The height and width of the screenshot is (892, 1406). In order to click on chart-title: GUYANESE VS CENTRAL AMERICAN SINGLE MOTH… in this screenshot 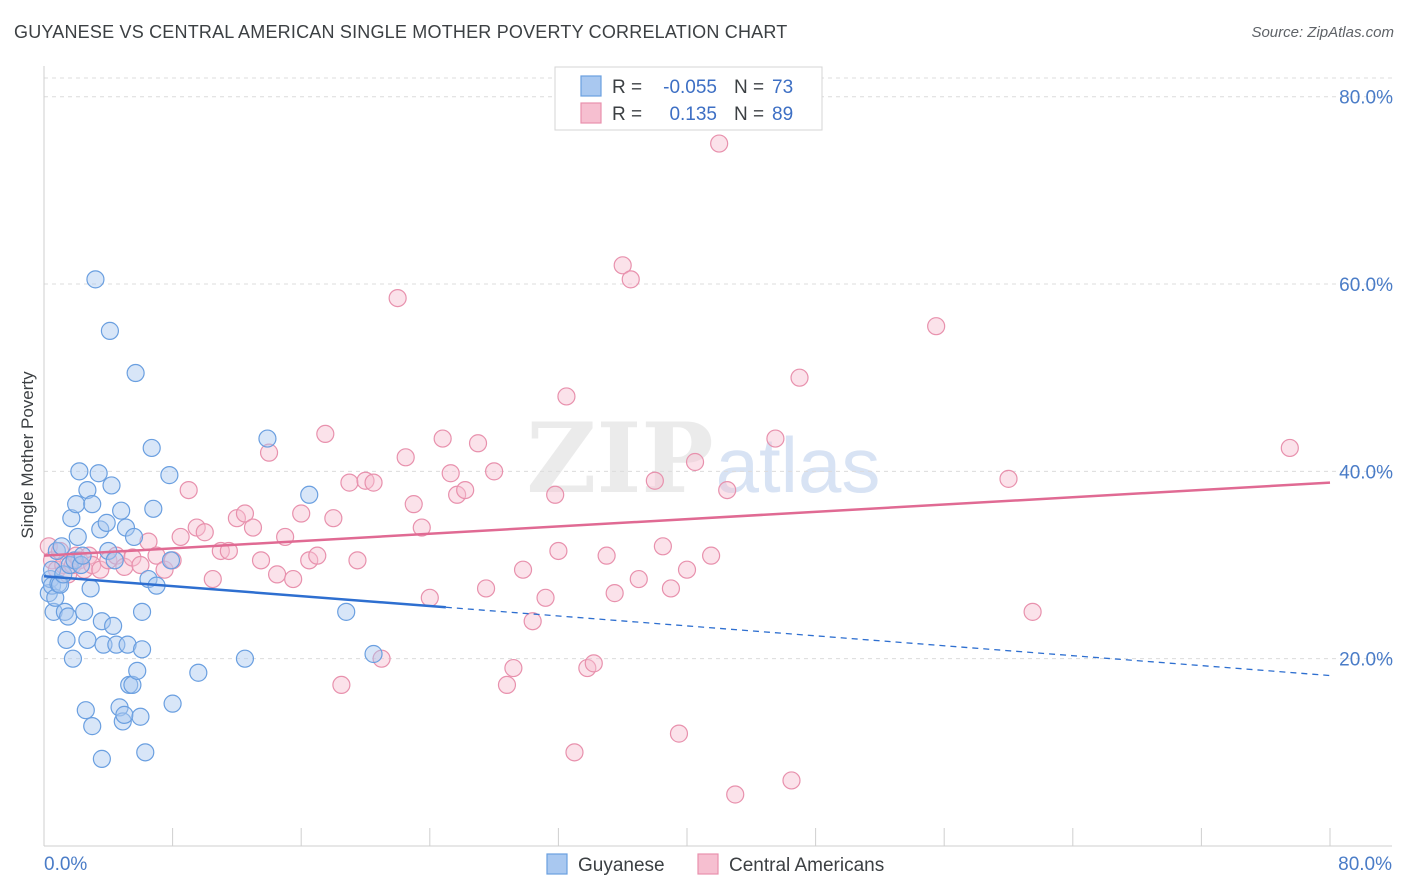, I will do `click(401, 32)`.